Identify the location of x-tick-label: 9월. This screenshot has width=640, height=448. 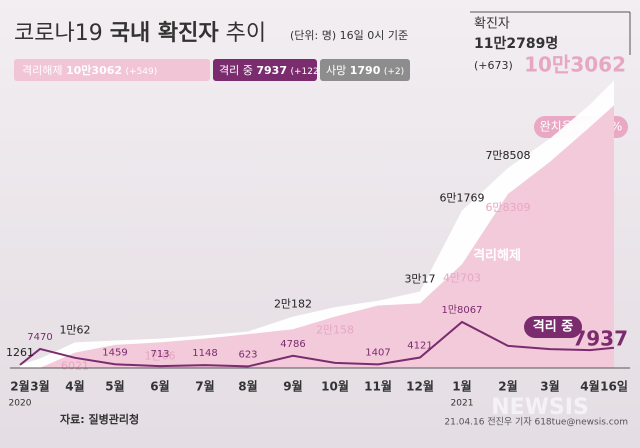
(292, 386).